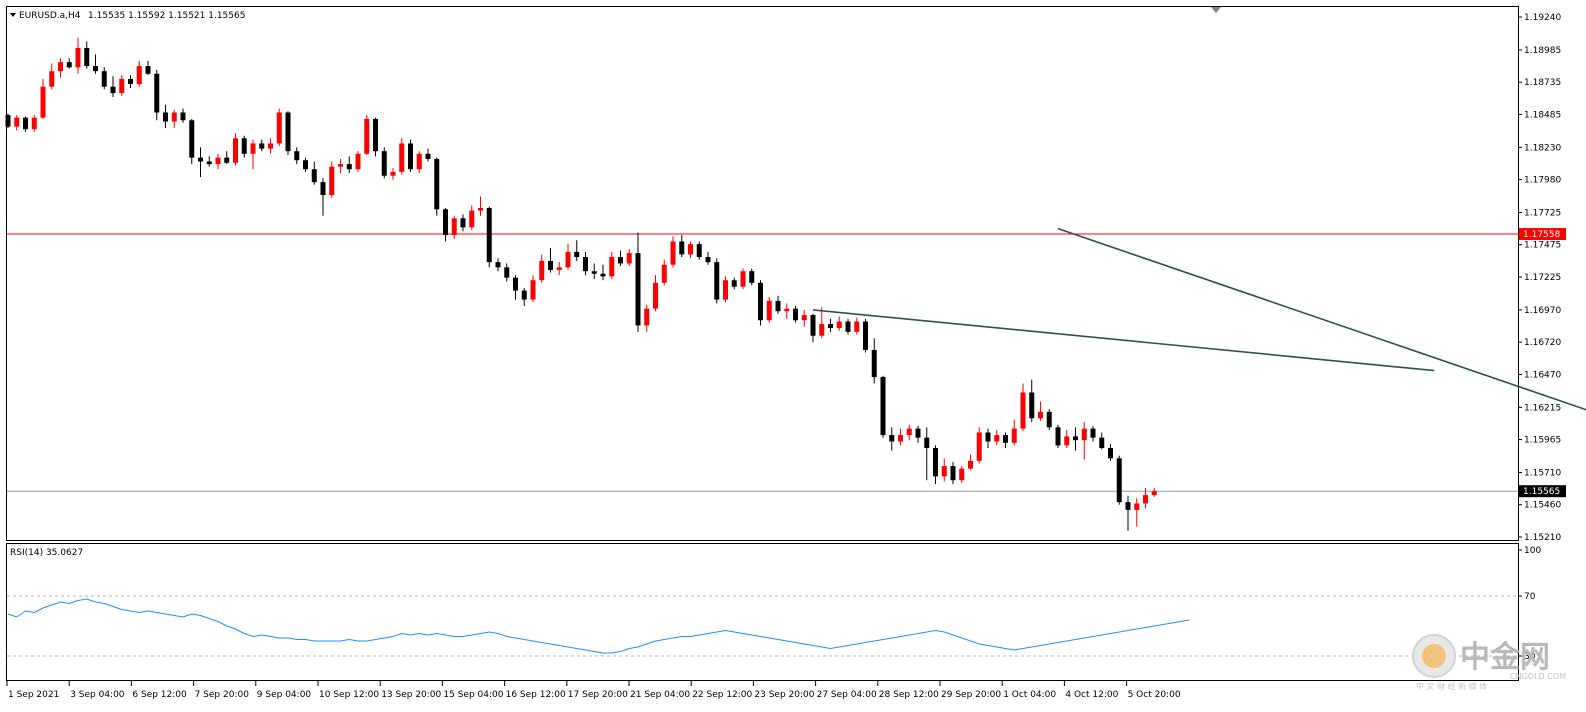  Describe the element at coordinates (1542, 278) in the screenshot. I see `price-tick-label: 1.17225` at that location.